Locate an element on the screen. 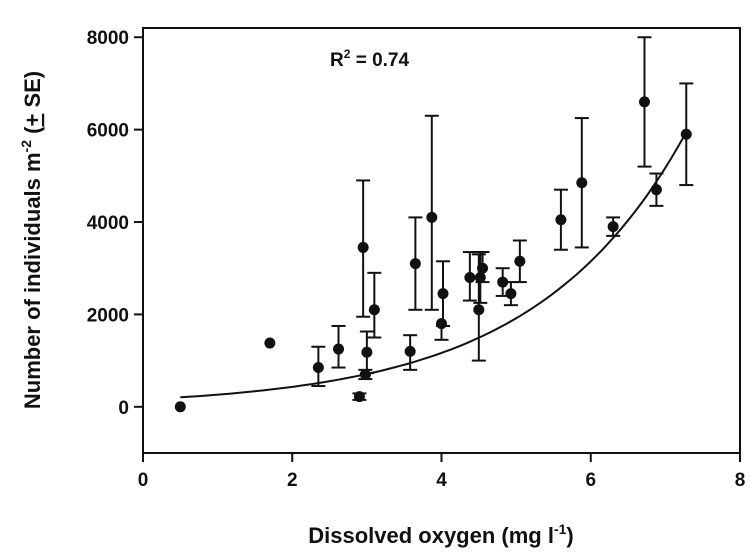 The image size is (753, 555). x-axis-label: Dissolved oxygen (mg l-1) is located at coordinates (441, 534).